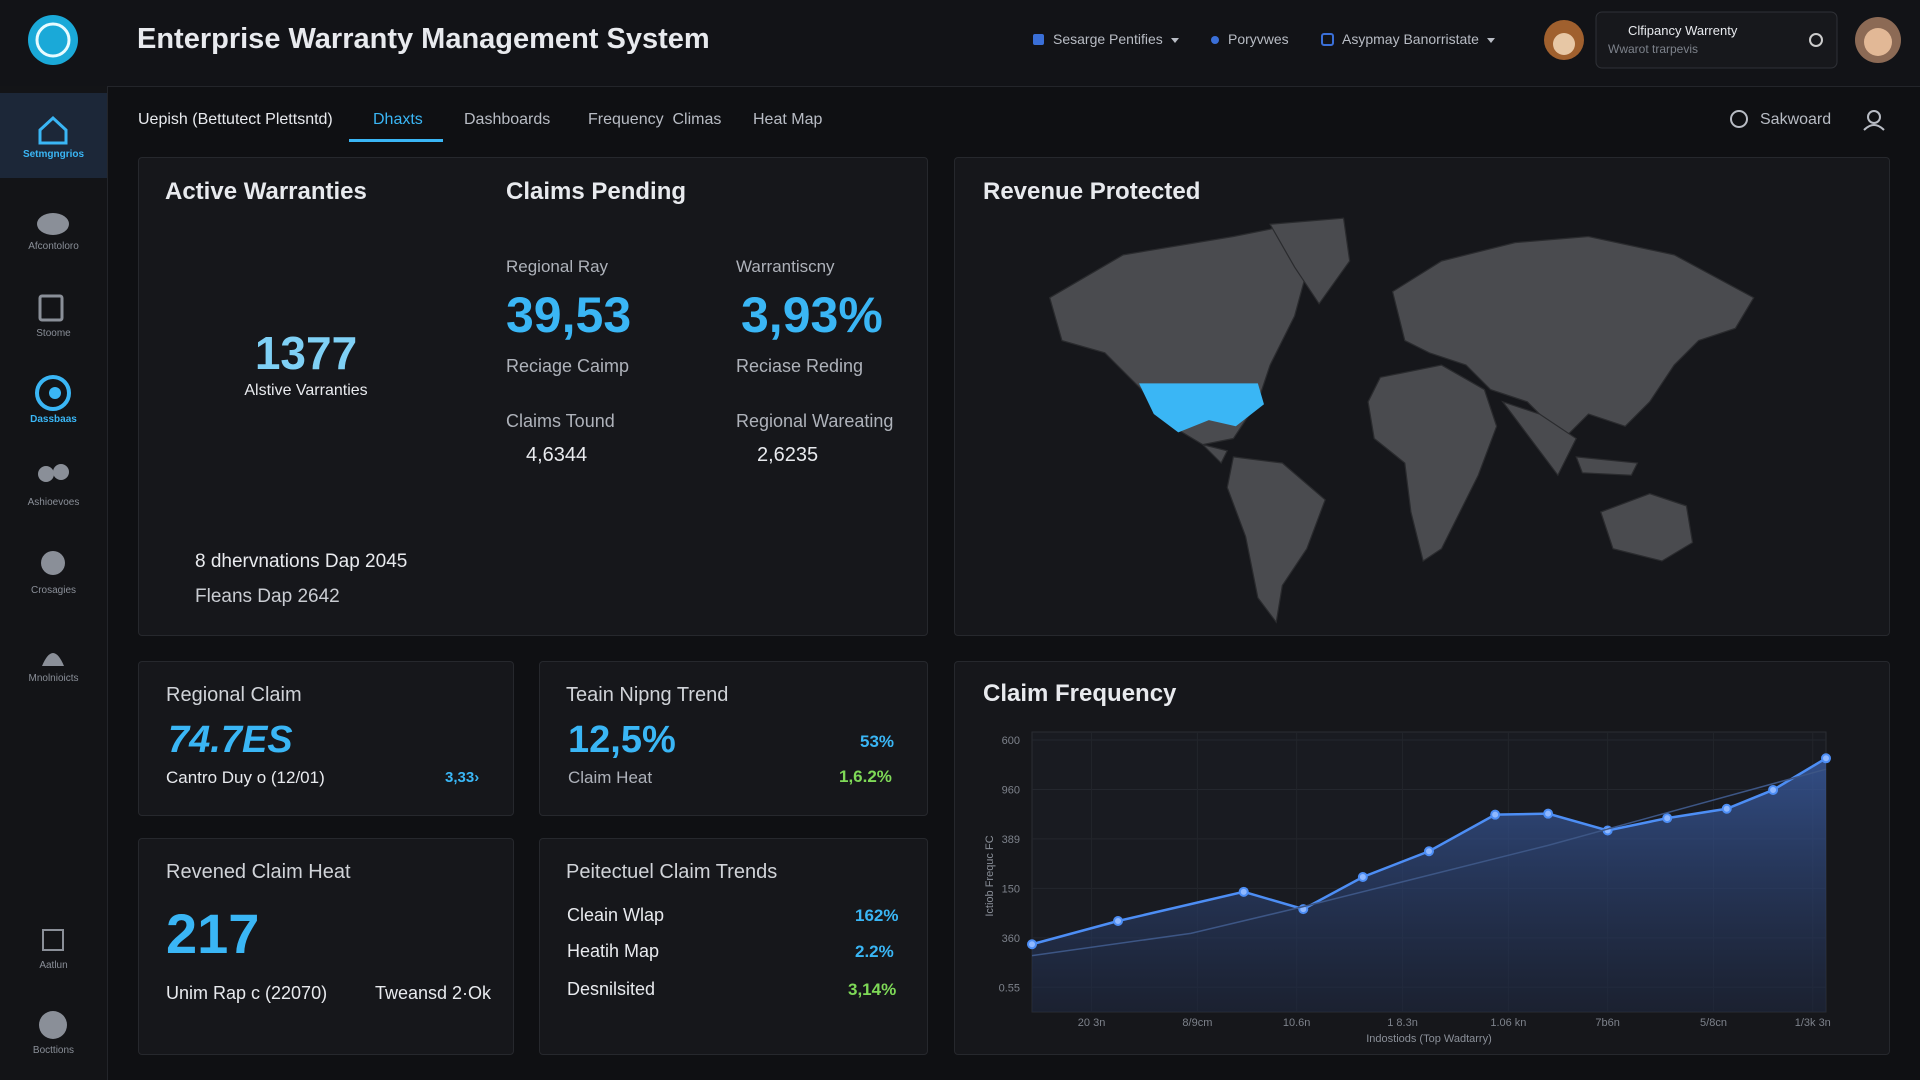 The image size is (1920, 1080). I want to click on panel-title: Revened Claim Heat, so click(258, 872).